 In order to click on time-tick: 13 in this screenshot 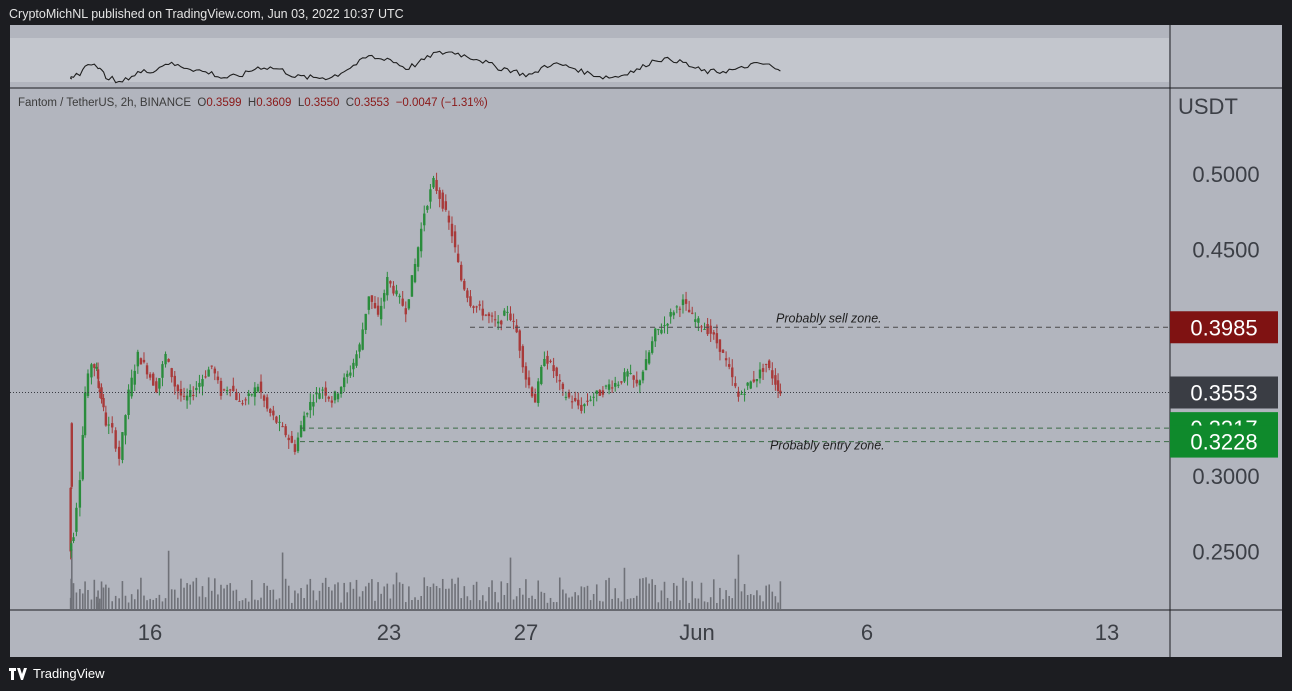, I will do `click(1107, 632)`.